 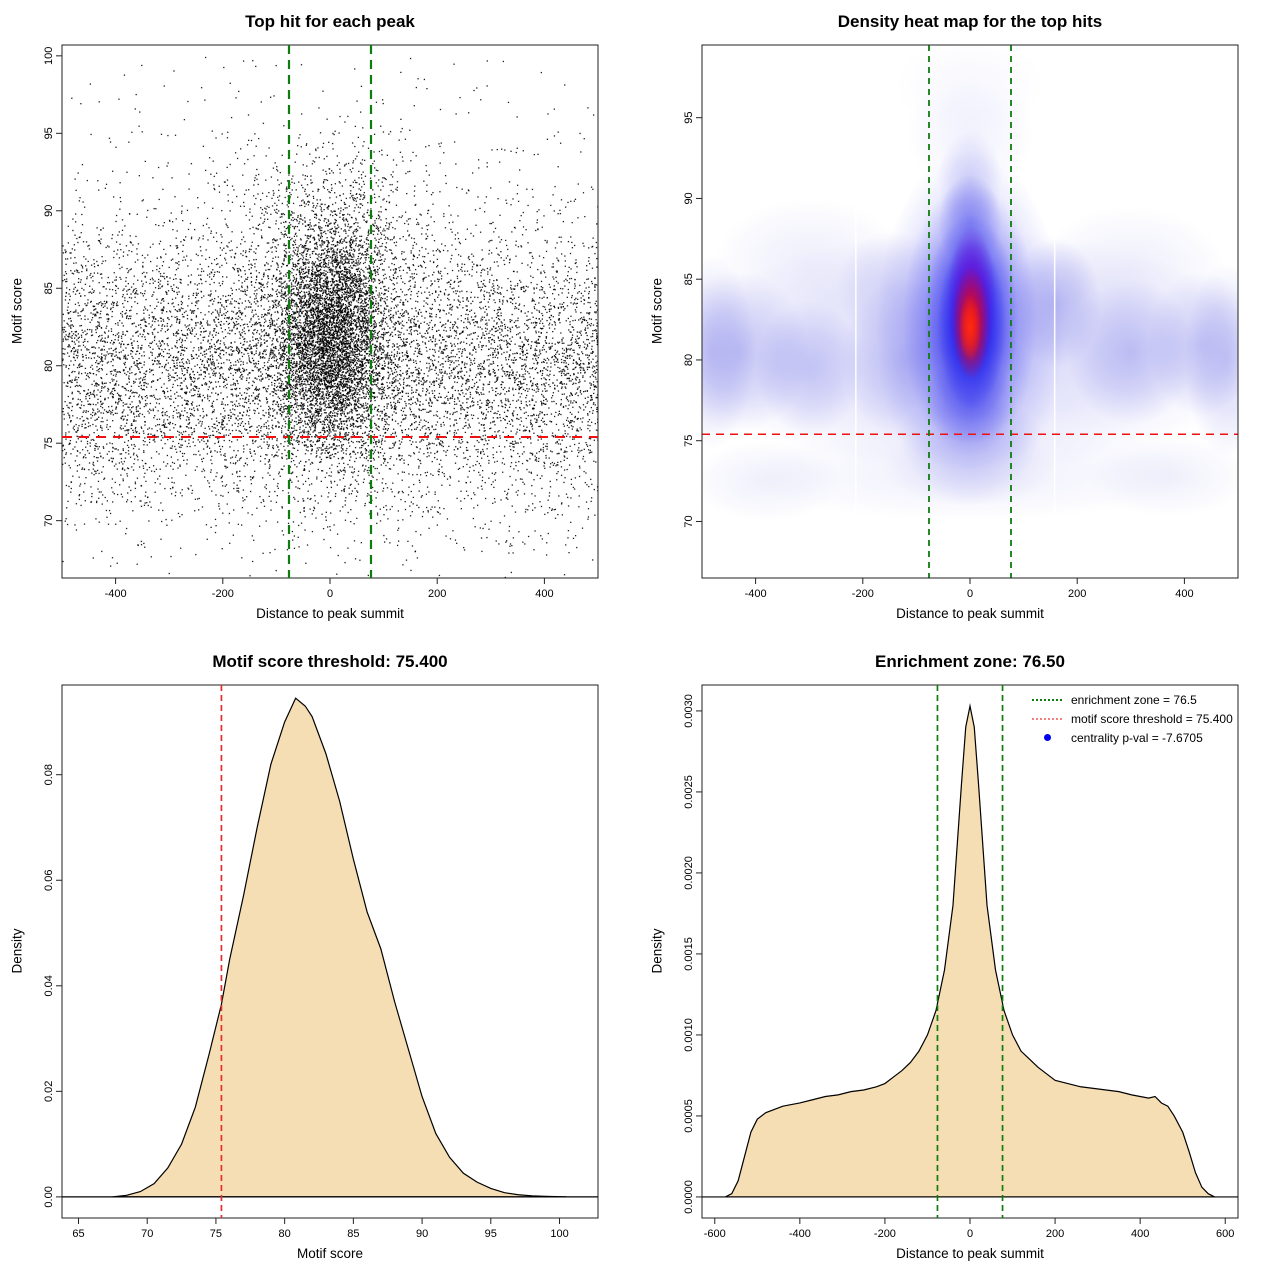 I want to click on legend-item-motif-threshold: motif score threshold = 75.400, so click(x=1132, y=718).